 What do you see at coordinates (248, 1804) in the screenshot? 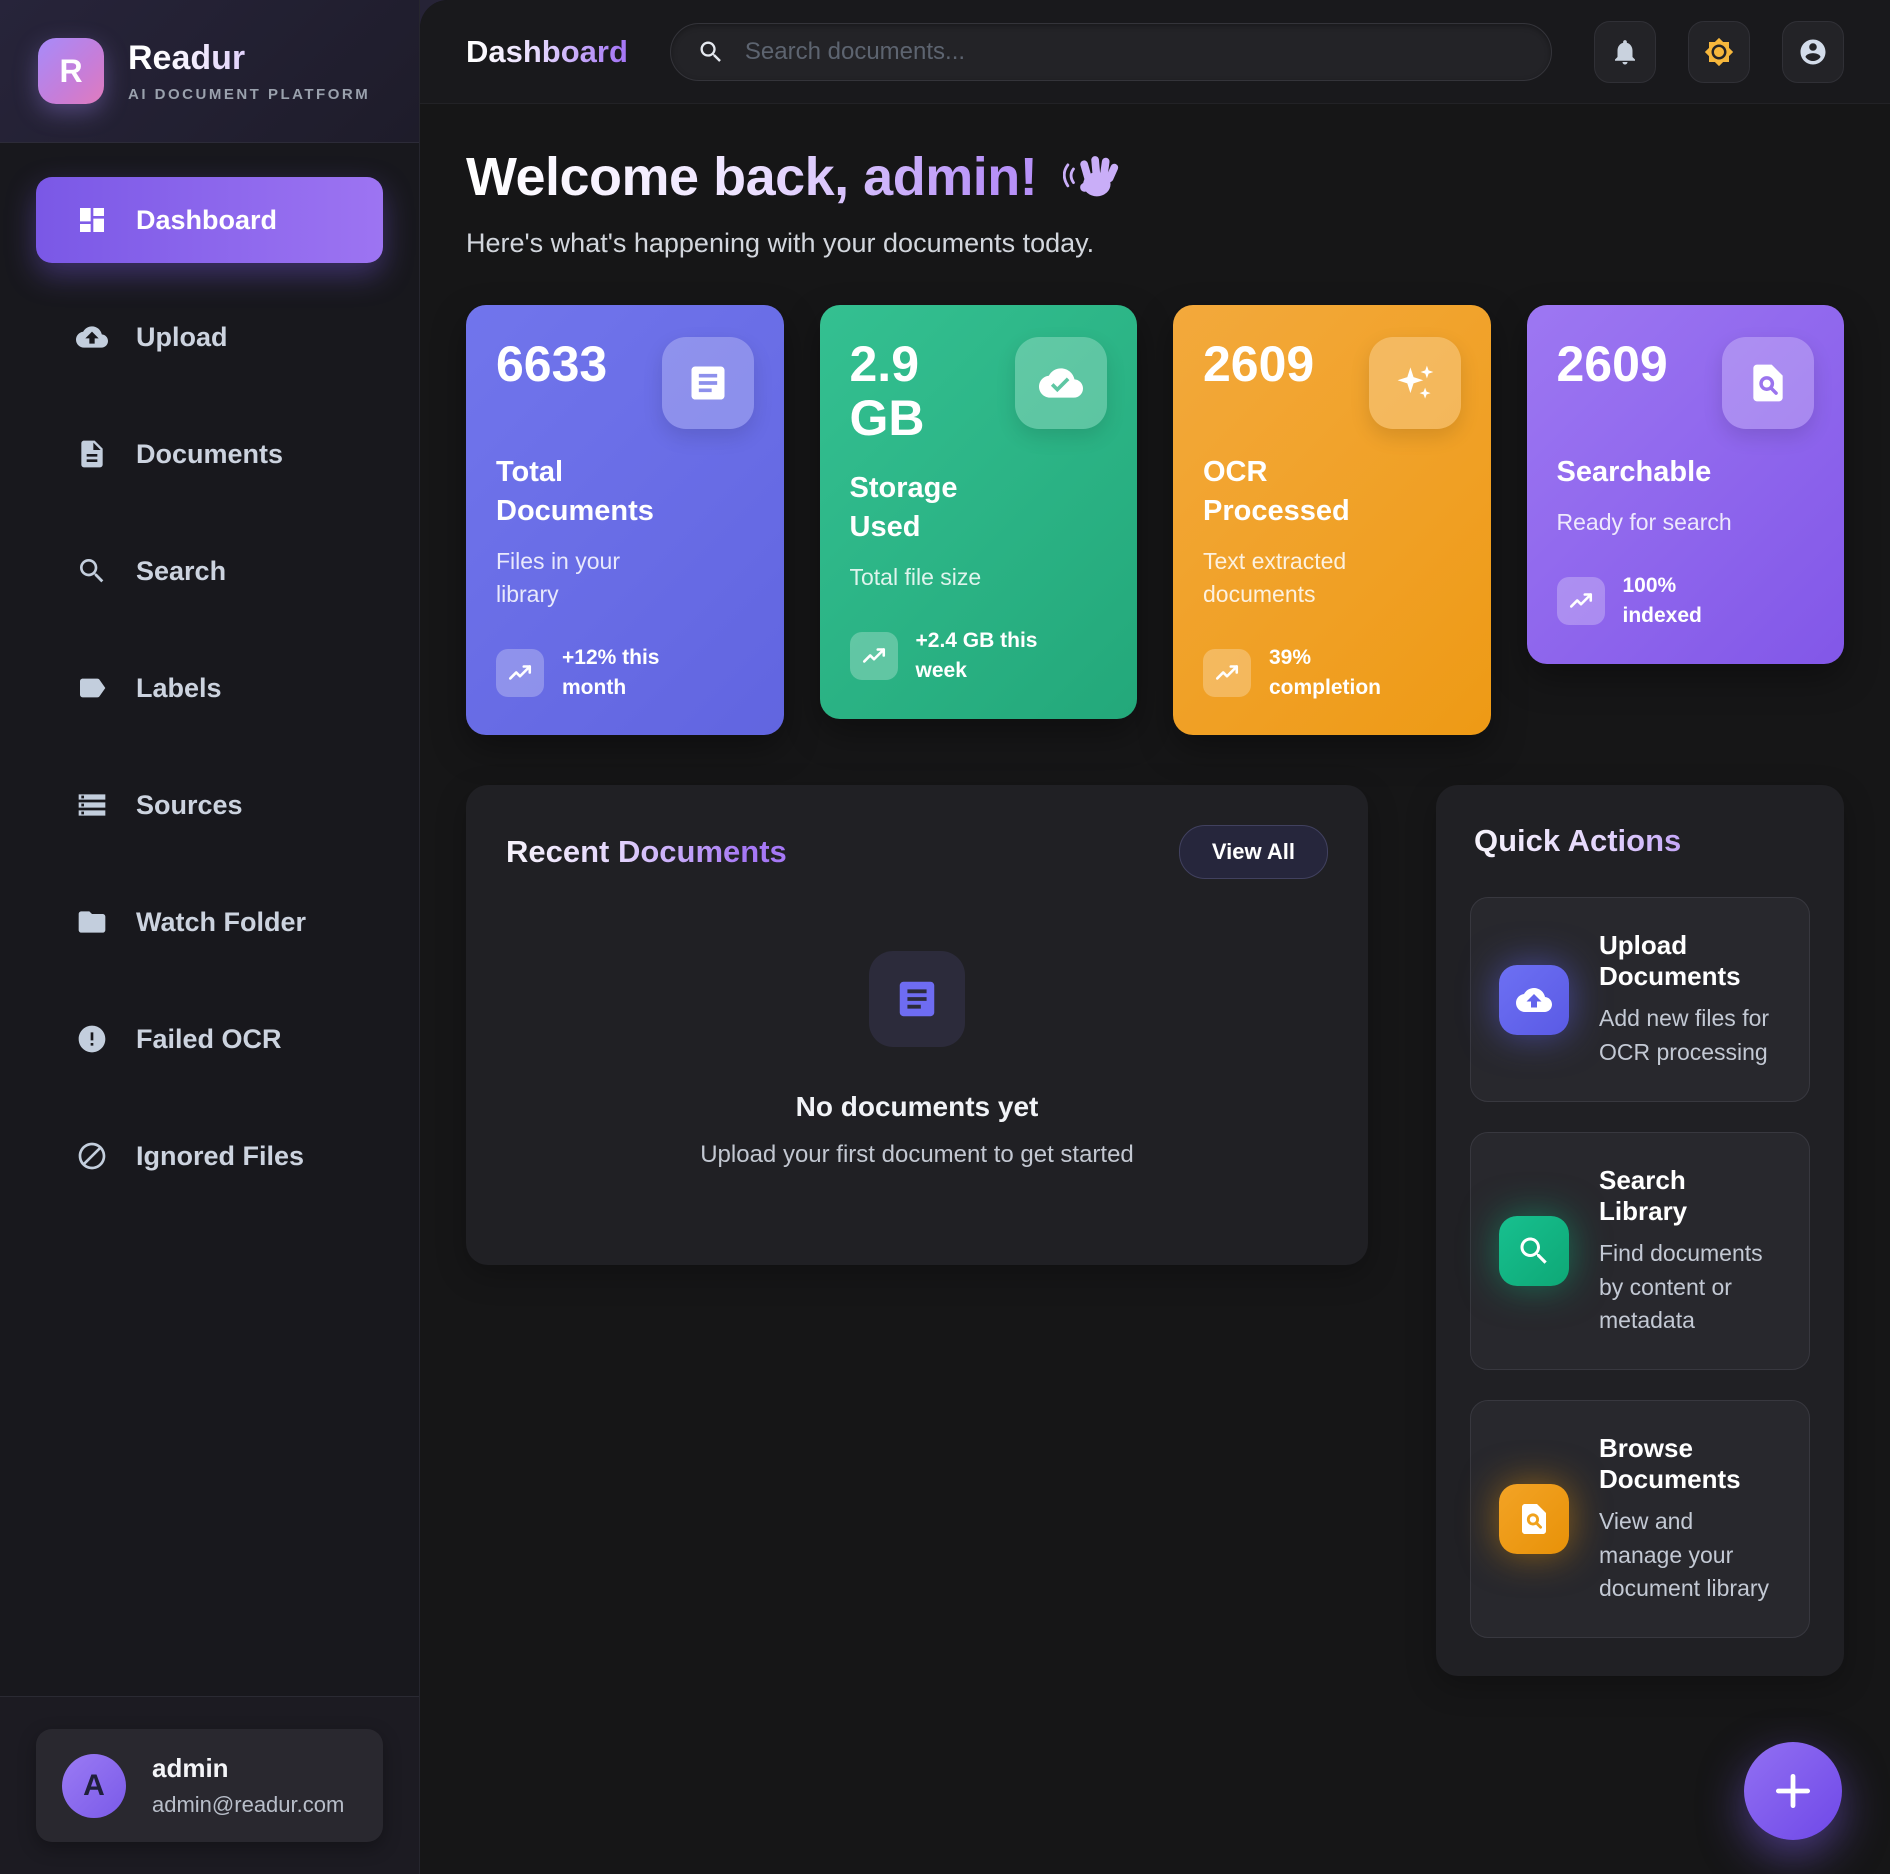
I see `user-email: admin@readur.com` at bounding box center [248, 1804].